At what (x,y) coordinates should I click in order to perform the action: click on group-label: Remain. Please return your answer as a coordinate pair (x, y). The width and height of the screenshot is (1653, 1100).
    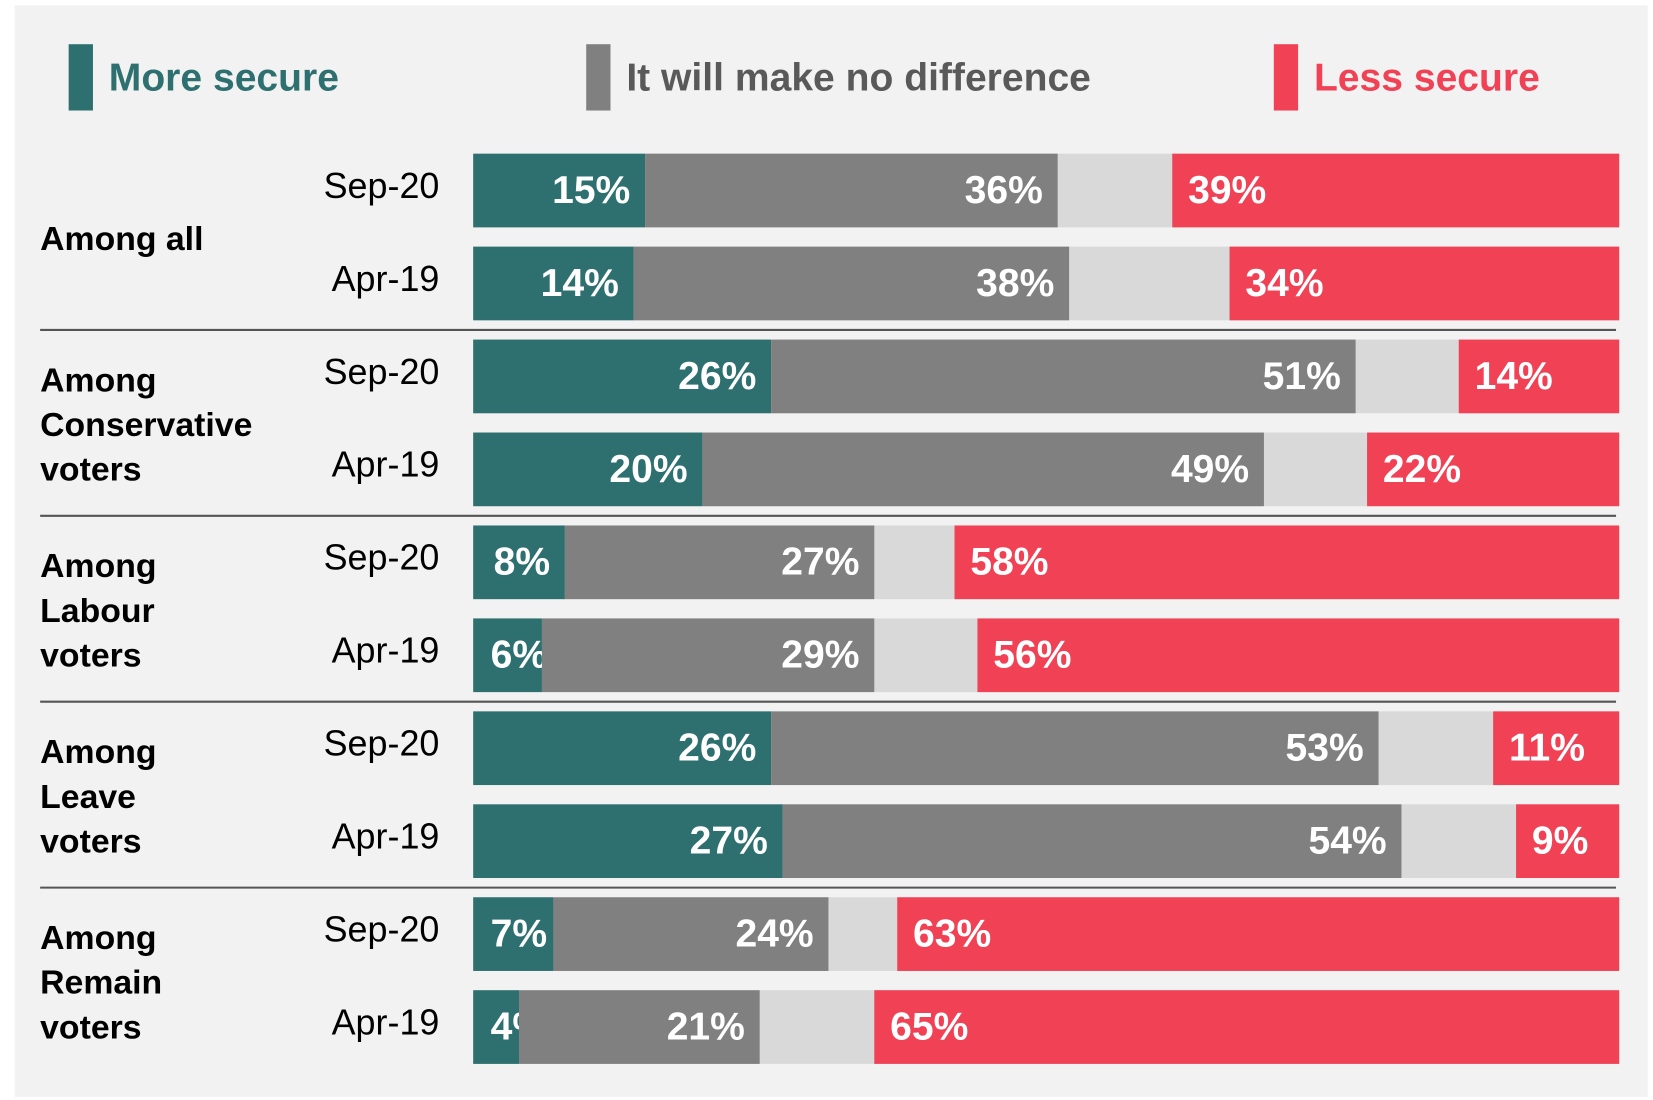
    Looking at the image, I should click on (101, 983).